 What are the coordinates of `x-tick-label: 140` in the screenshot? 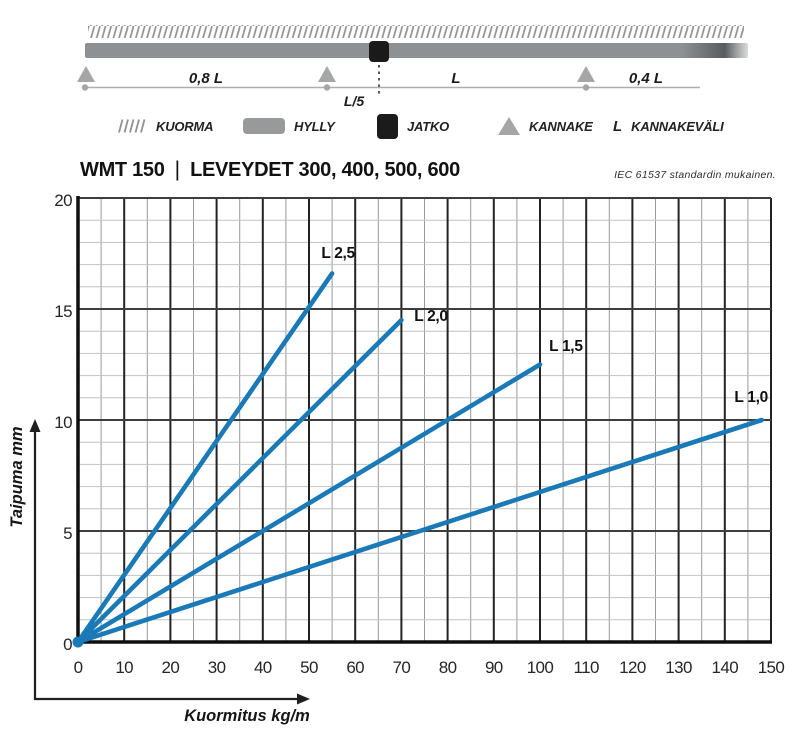 It's located at (725, 667).